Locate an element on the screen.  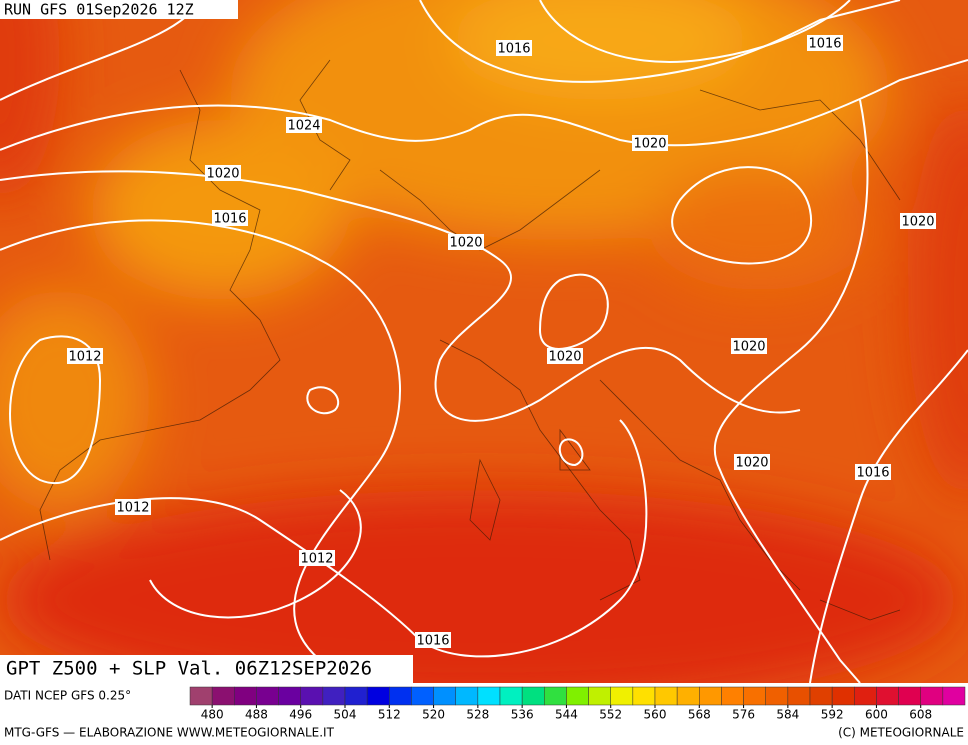
colorbar-label: 568 is located at coordinates (699, 715).